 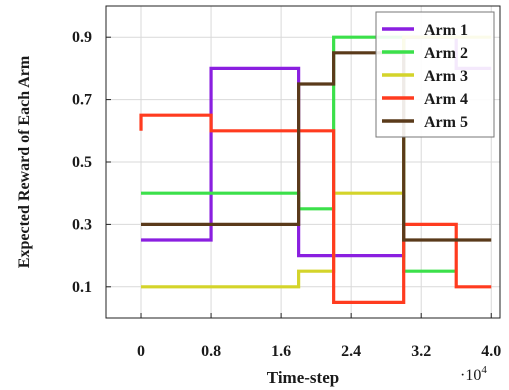 What do you see at coordinates (421, 351) in the screenshot?
I see `x-tick-label: 3.2` at bounding box center [421, 351].